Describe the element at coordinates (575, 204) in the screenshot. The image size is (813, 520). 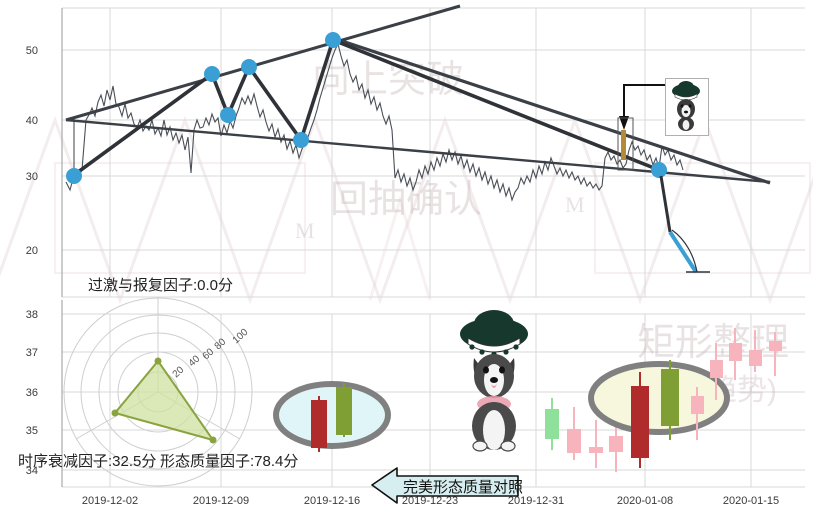
I see `watermark-m-right: M` at that location.